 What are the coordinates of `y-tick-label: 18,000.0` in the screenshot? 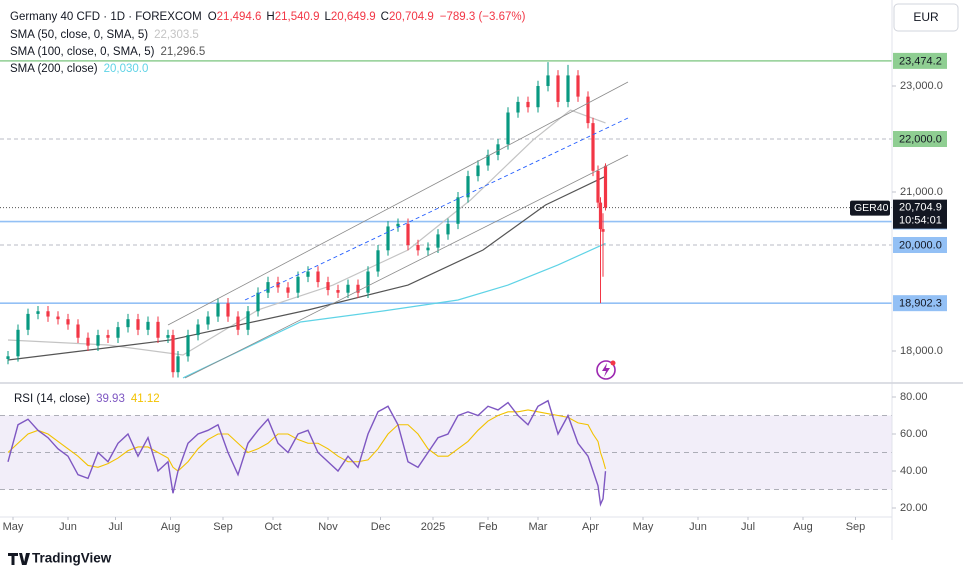 It's located at (921, 351).